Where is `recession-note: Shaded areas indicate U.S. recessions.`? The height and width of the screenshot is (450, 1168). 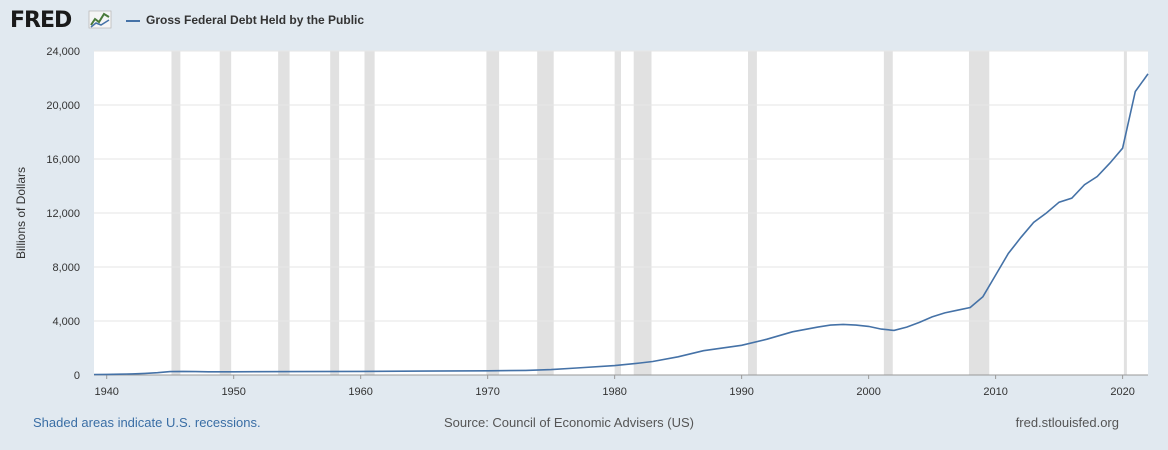 recession-note: Shaded areas indicate U.S. recessions. is located at coordinates (147, 422).